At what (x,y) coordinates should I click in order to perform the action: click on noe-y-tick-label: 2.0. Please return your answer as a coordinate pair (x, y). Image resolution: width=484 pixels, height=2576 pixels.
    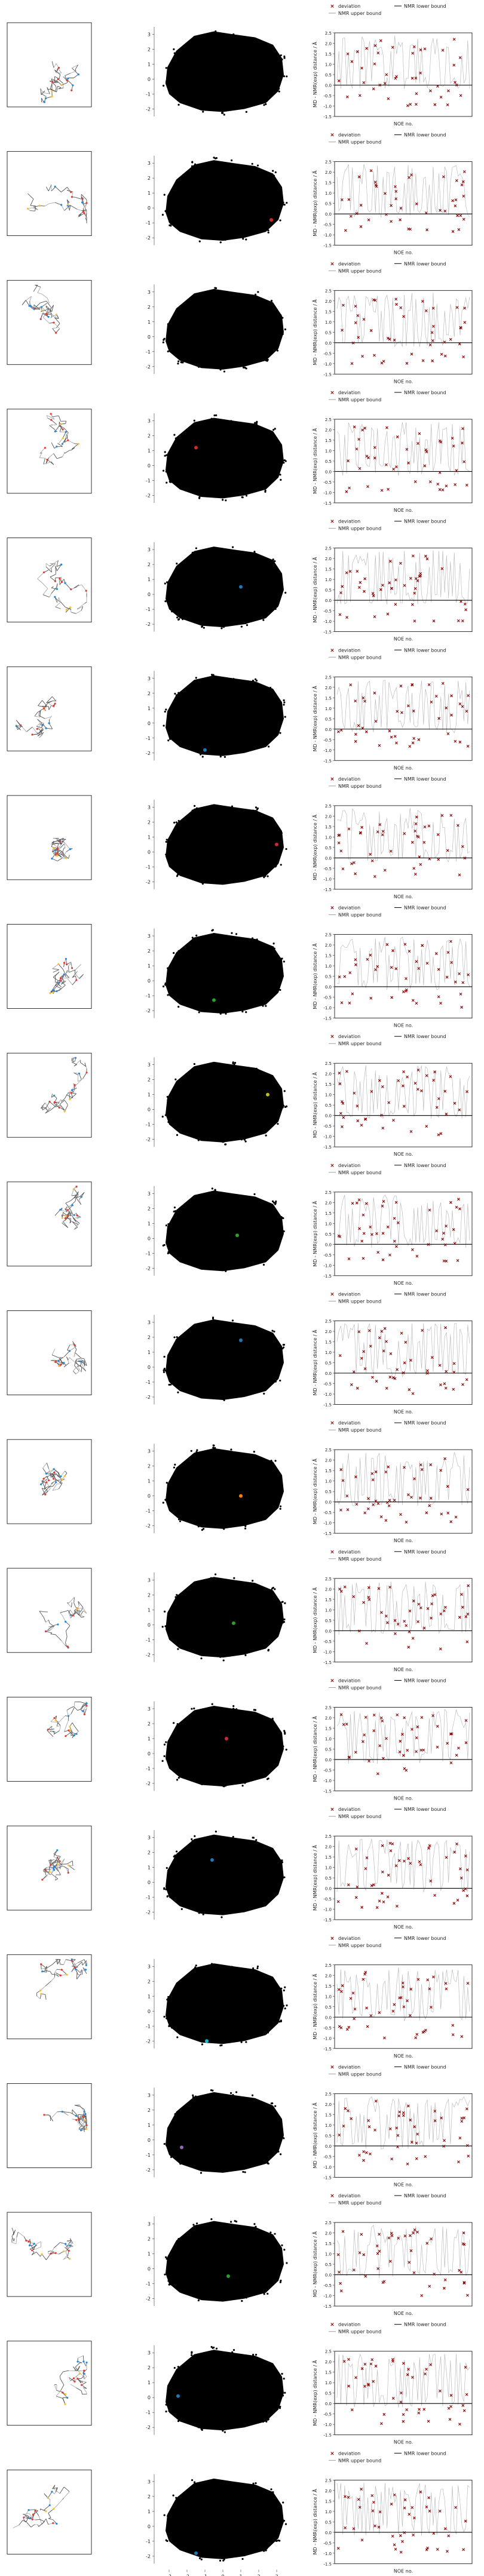
    Looking at the image, I should click on (328, 816).